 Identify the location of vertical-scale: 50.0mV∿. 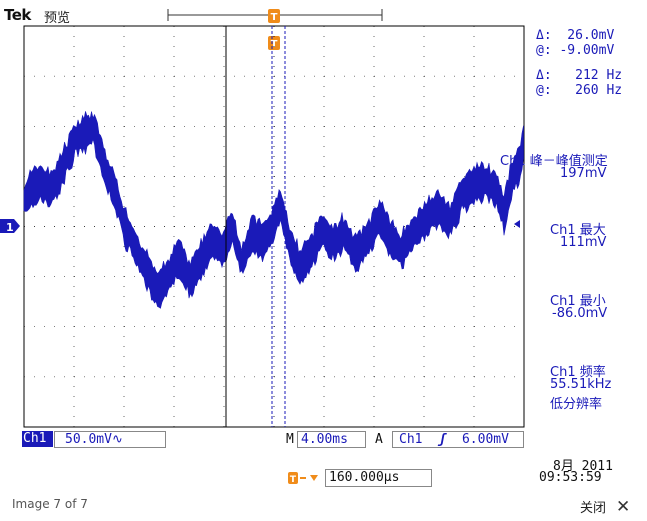
(110, 439).